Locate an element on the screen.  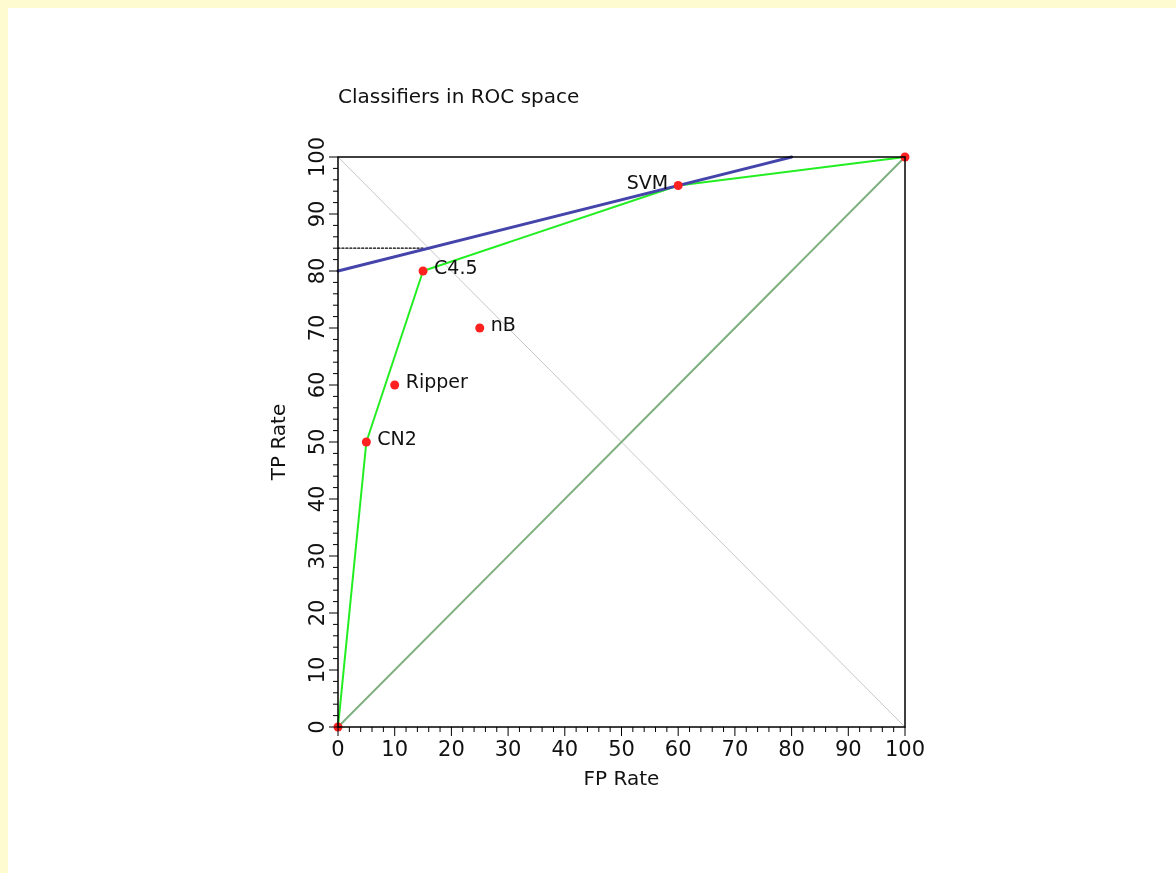
y-tick-label: 40 is located at coordinates (317, 499).